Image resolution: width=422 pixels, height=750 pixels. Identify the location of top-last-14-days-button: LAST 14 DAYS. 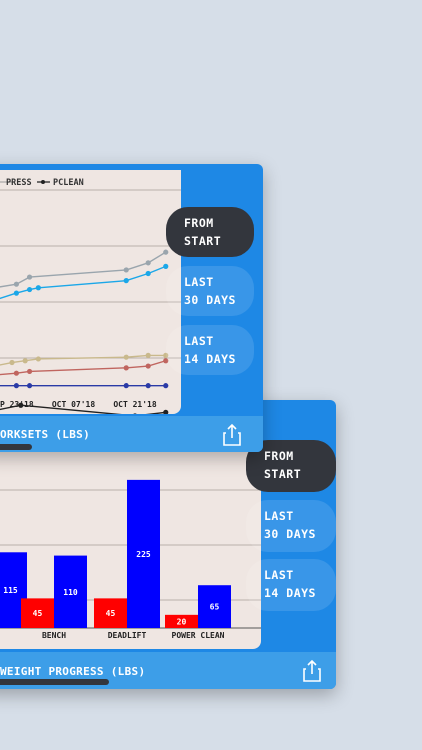
(210, 350).